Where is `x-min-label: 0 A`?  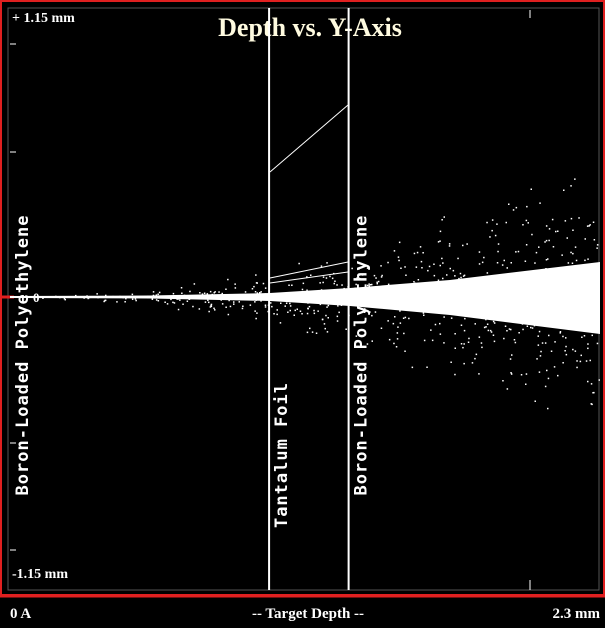 x-min-label: 0 A is located at coordinates (20, 614).